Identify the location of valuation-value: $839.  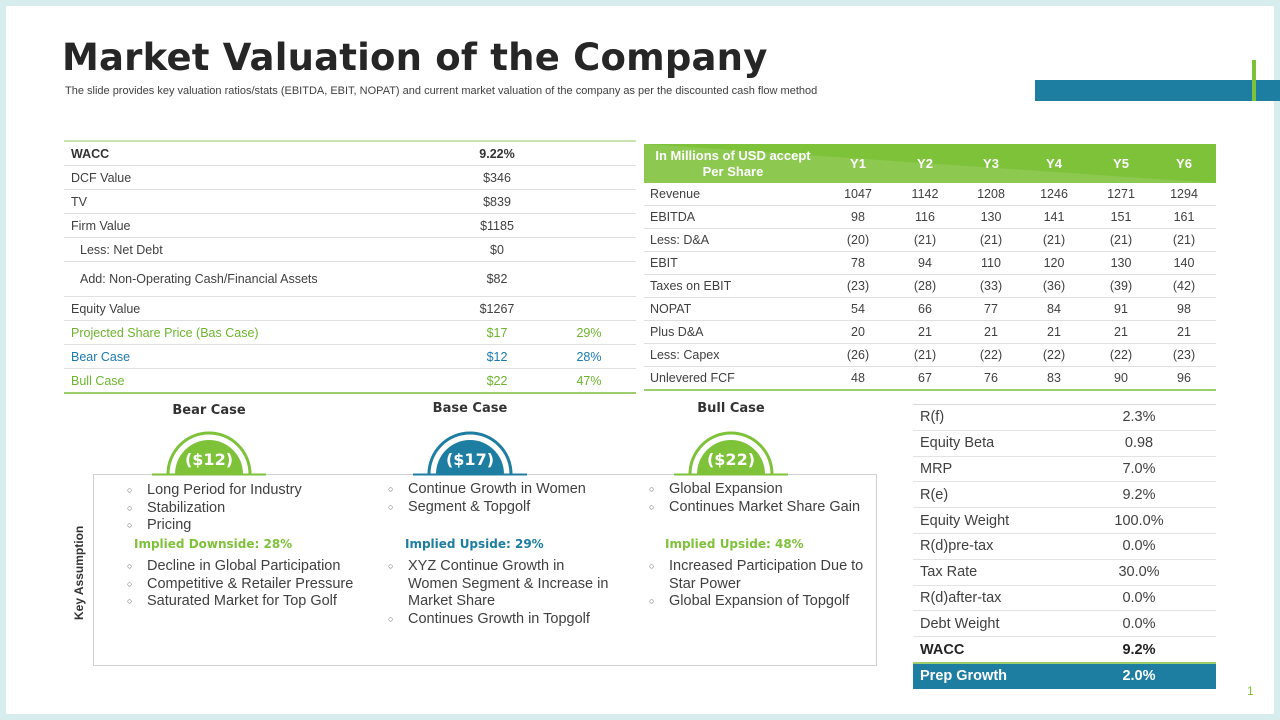
(497, 201).